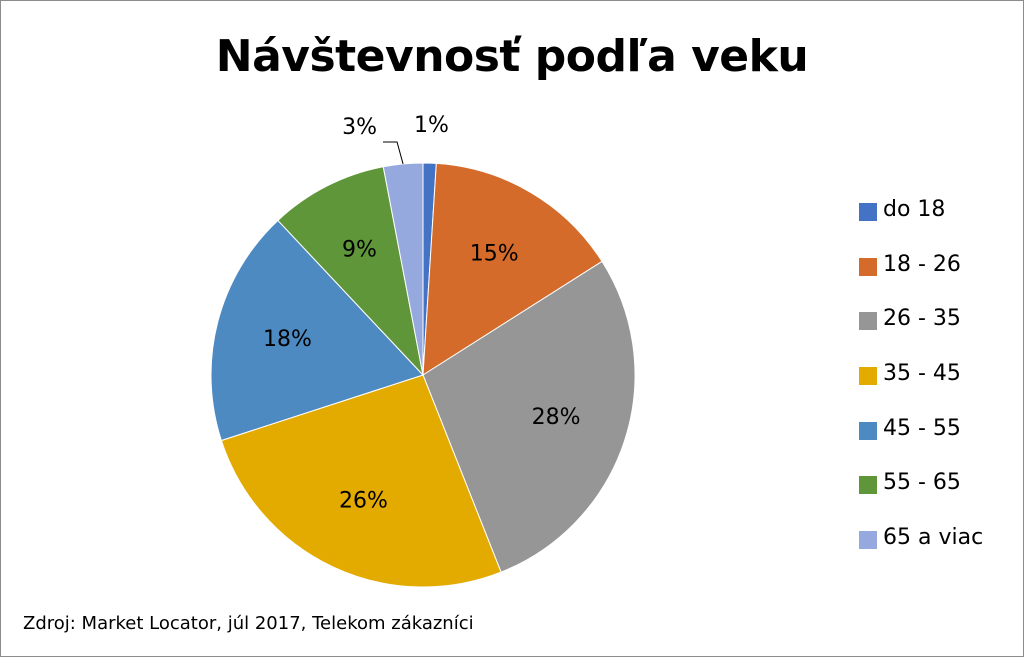 This screenshot has height=657, width=1024. What do you see at coordinates (939, 443) in the screenshot?
I see `legend-item: 45 - 55` at bounding box center [939, 443].